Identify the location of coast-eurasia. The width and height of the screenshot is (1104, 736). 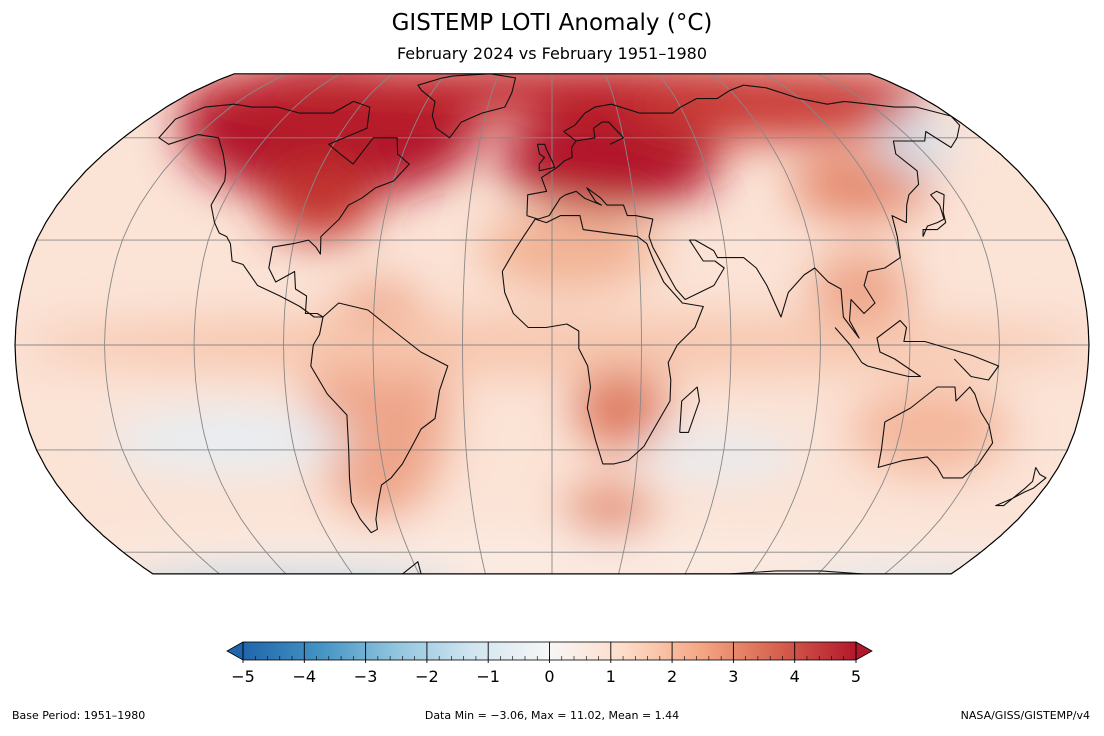
(743, 211).